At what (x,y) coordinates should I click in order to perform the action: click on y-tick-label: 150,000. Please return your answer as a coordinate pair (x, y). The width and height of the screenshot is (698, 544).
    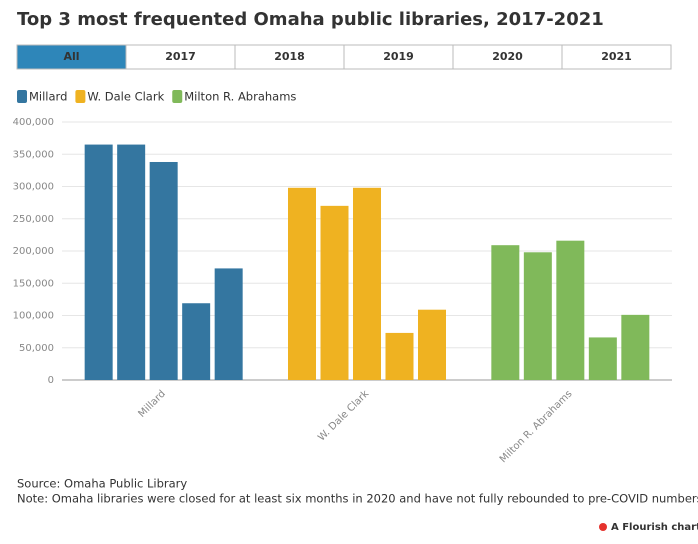
    Looking at the image, I should click on (33, 283).